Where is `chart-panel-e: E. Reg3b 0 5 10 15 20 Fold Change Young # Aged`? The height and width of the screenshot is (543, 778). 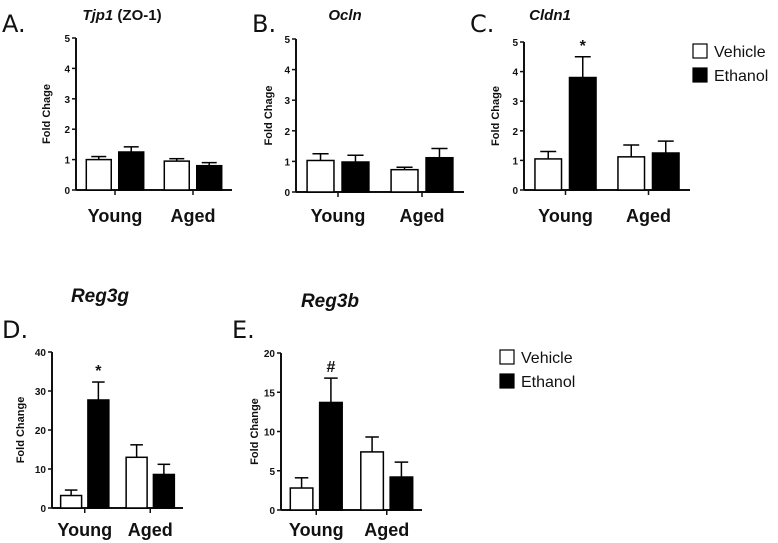
chart-panel-e: E. Reg3b 0 5 10 15 20 Fold Change Young # Aged is located at coordinates (327, 415).